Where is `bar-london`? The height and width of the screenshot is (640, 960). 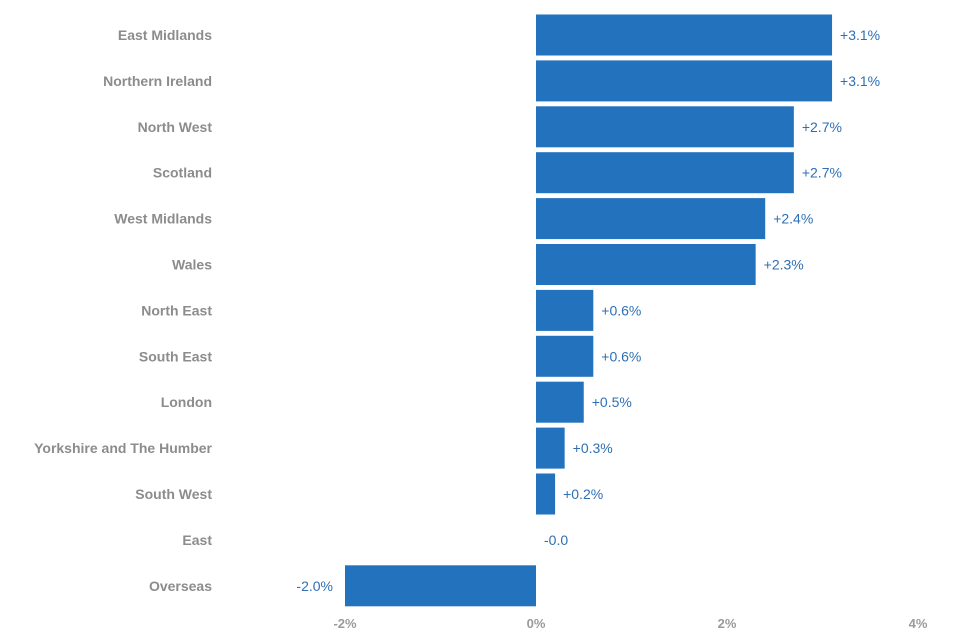
bar-london is located at coordinates (560, 402).